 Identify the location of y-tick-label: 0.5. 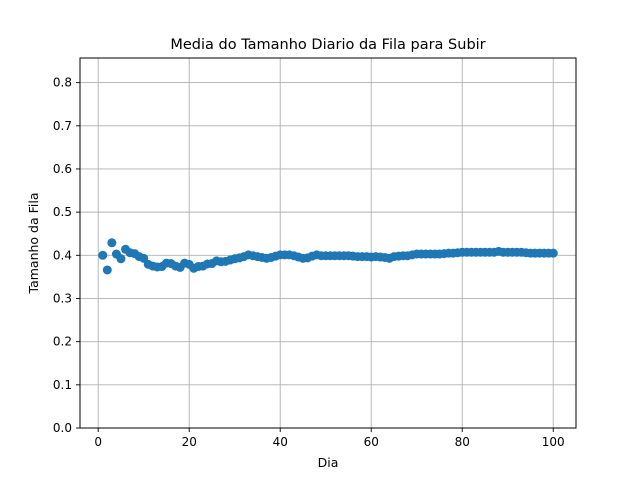
(62, 212).